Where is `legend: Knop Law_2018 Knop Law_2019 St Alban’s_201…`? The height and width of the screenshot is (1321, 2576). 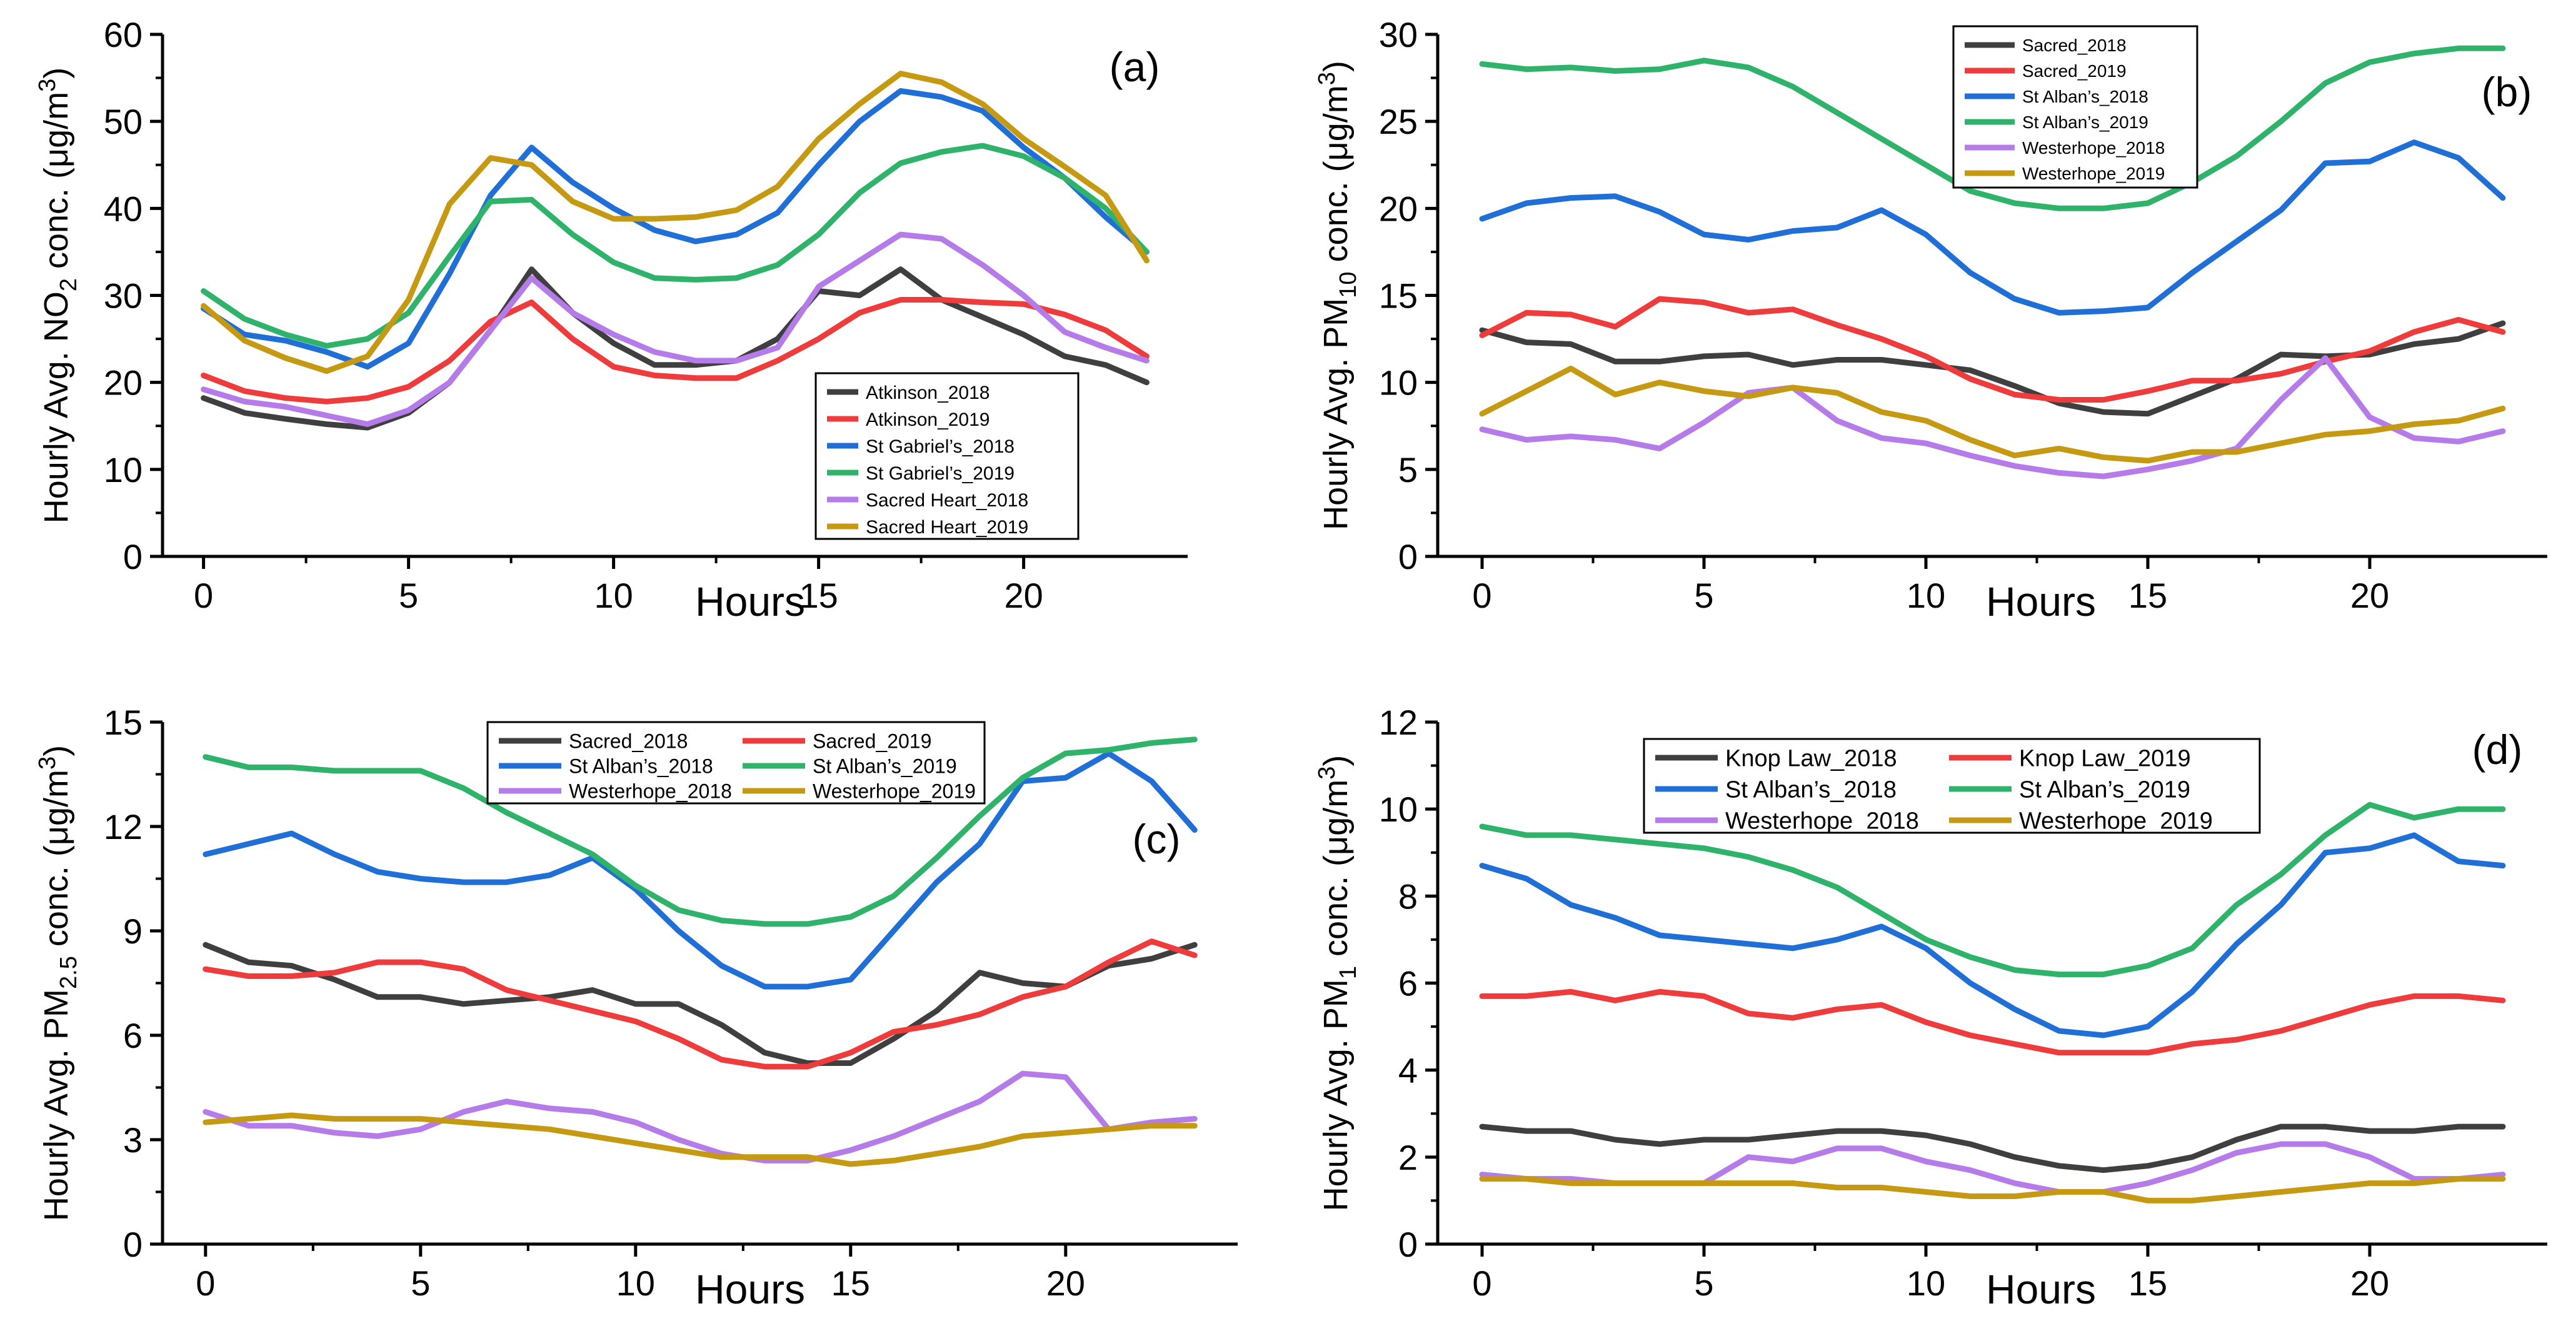 legend: Knop Law_2018 Knop Law_2019 St Alban’s_201… is located at coordinates (1952, 786).